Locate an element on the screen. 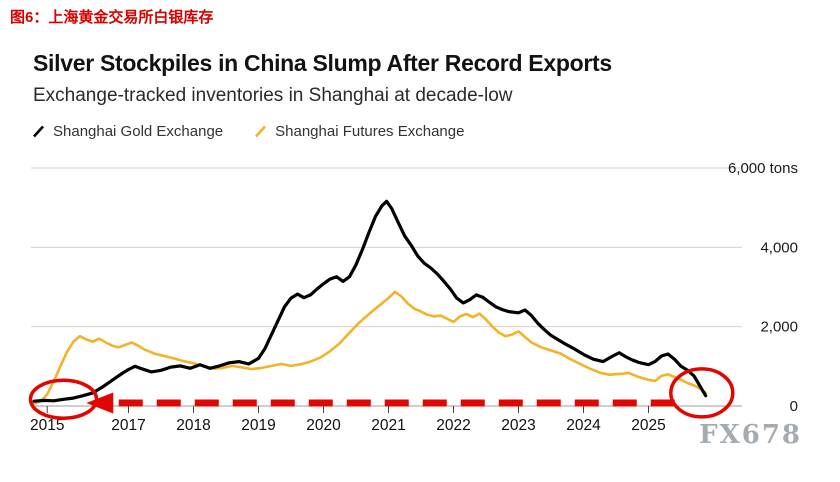  svg-text: 0 is located at coordinates (794, 406).